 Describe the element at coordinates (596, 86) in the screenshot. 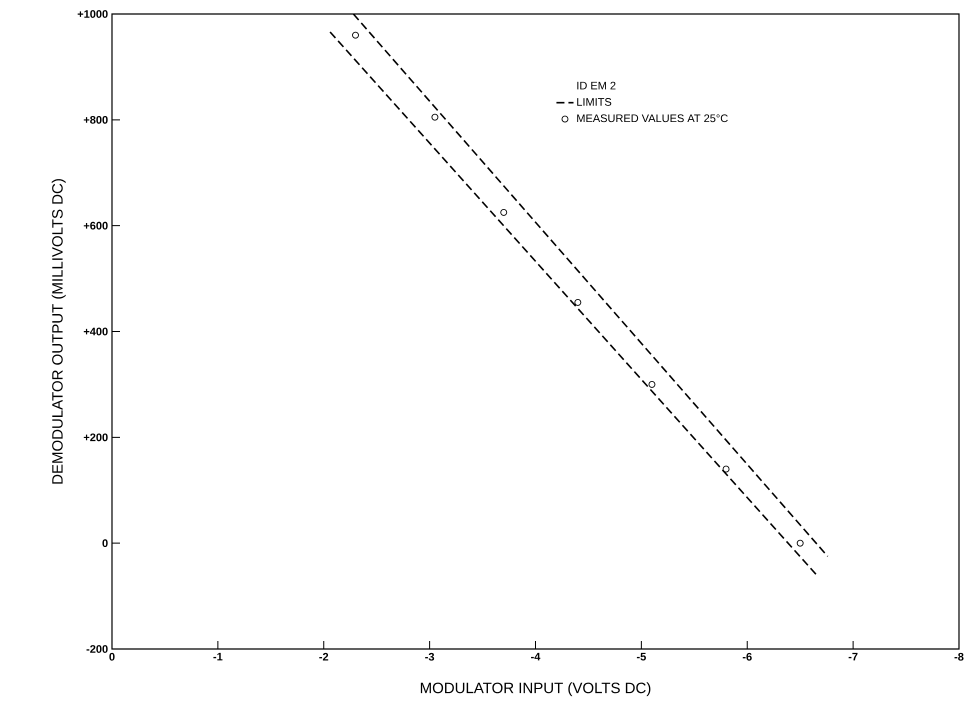

I see `legend-title: ID EM 2` at that location.